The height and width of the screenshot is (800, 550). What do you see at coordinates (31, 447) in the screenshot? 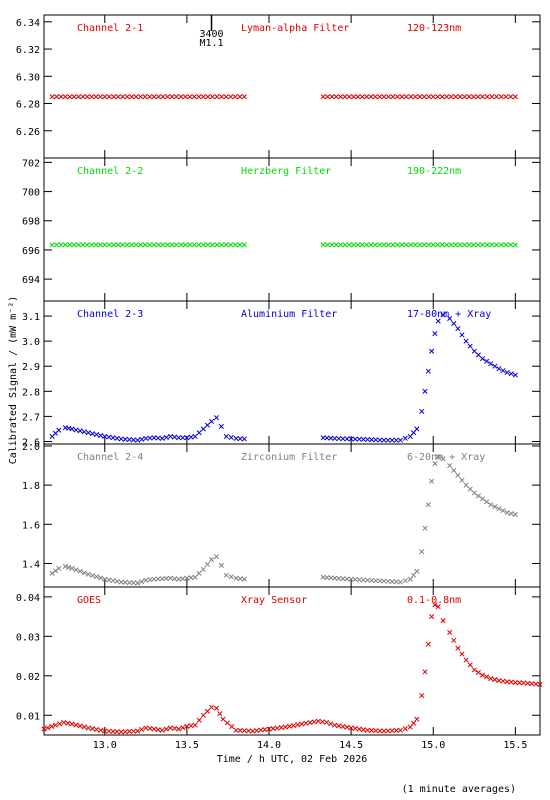
I see `y-tick-label: 2.0` at bounding box center [31, 447].